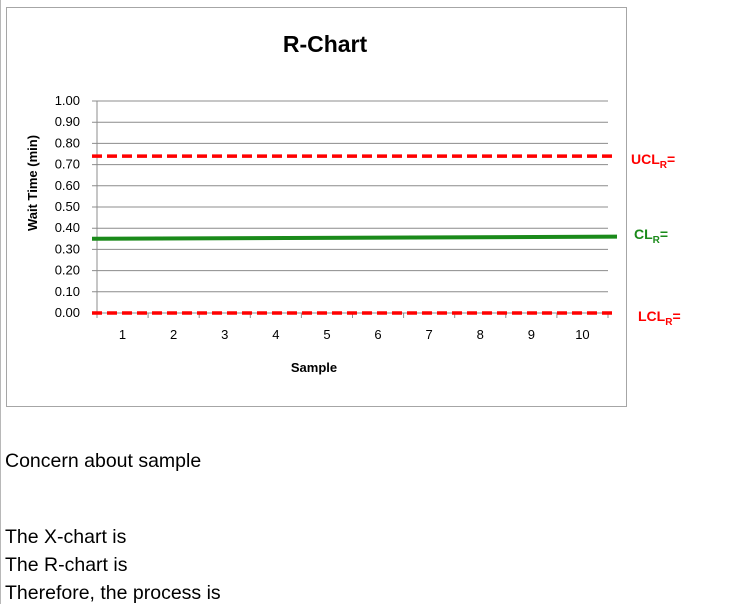 This screenshot has height=605, width=735. Describe the element at coordinates (0, 302) in the screenshot. I see `left-border` at that location.